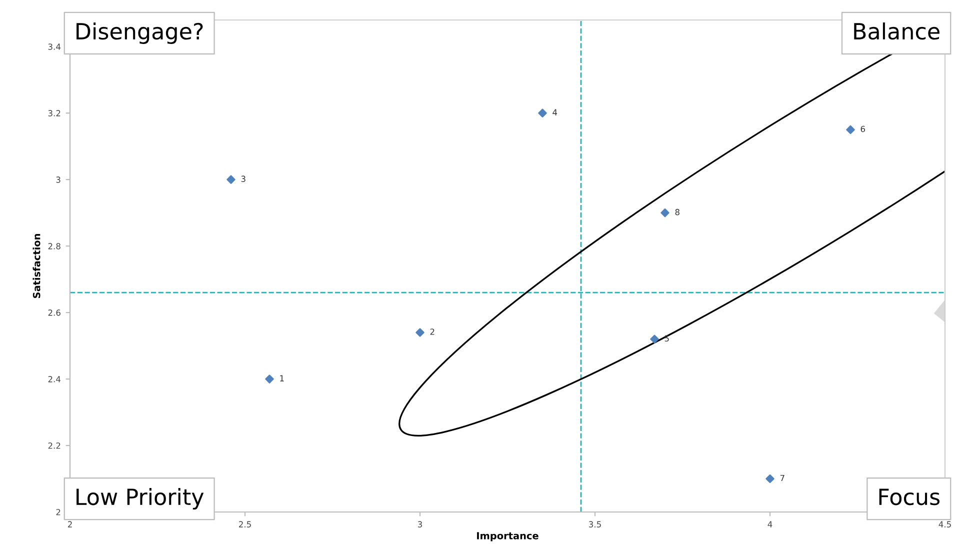  Describe the element at coordinates (507, 537) in the screenshot. I see `x-axis-title: Importance` at that location.